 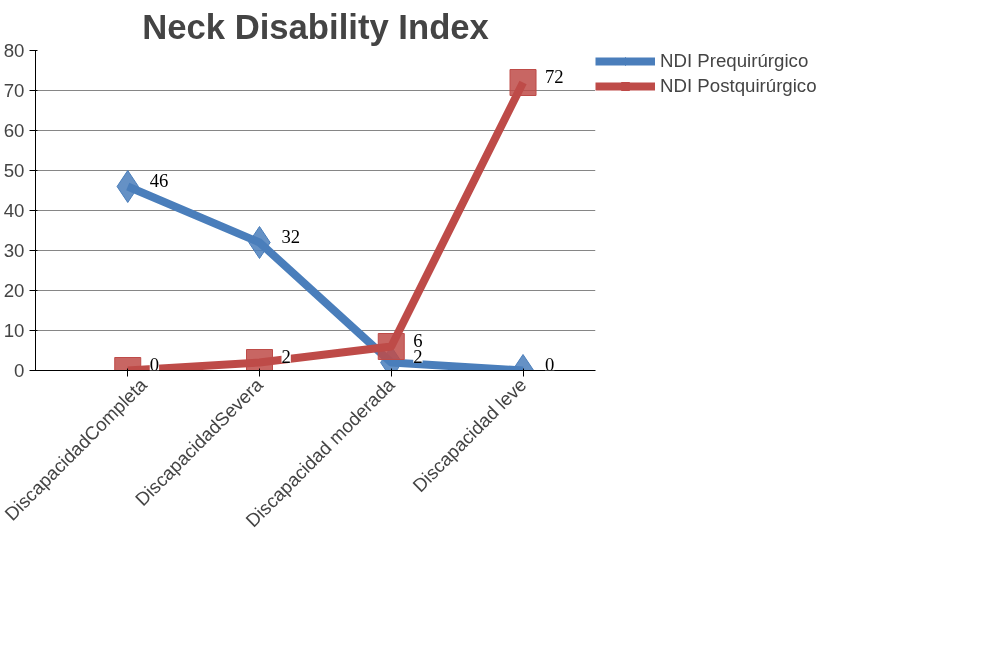 What do you see at coordinates (14, 290) in the screenshot?
I see `y-tick-label: 20` at bounding box center [14, 290].